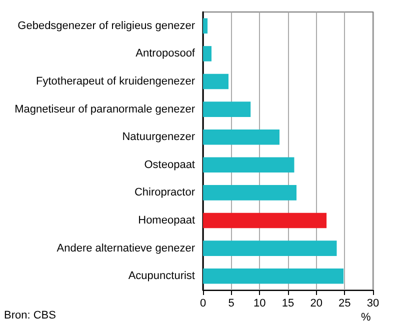  I want to click on x-tick-label: 5, so click(231, 304).